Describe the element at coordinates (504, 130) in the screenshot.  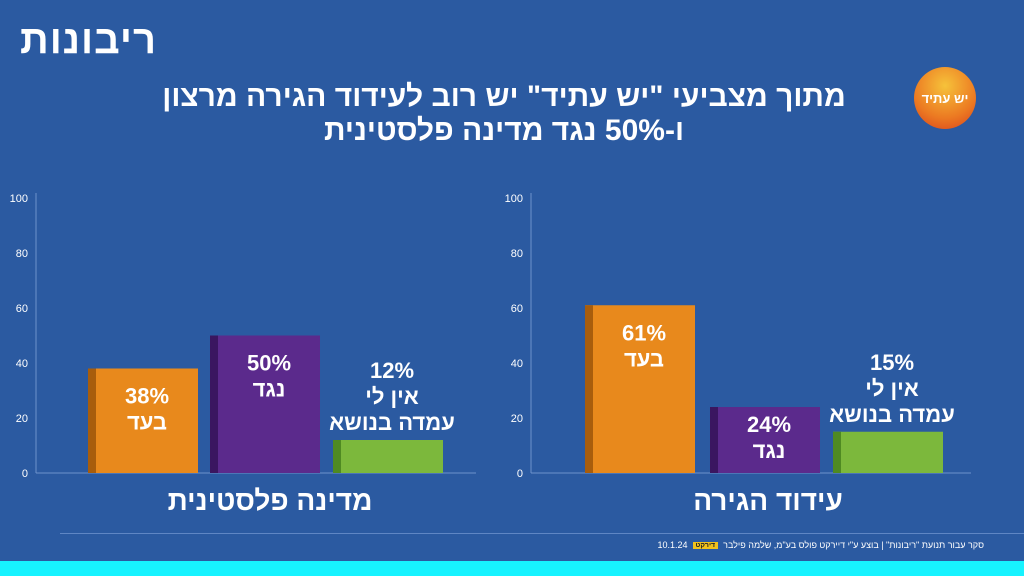
I see `headline-line-2: ו-50% נגד מדינה פלסטינית` at that location.